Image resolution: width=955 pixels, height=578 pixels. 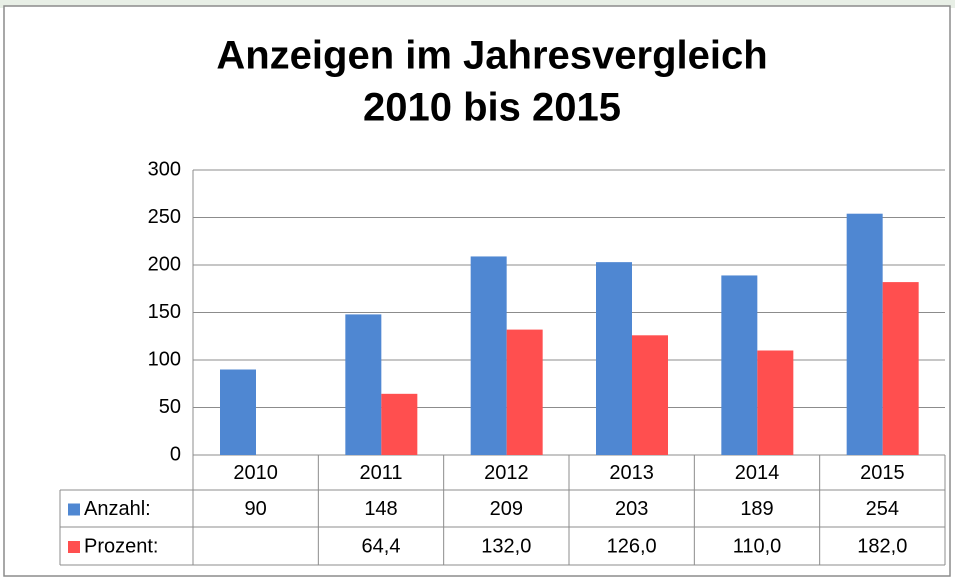 I want to click on x-tick-label: 2014, so click(x=757, y=473).